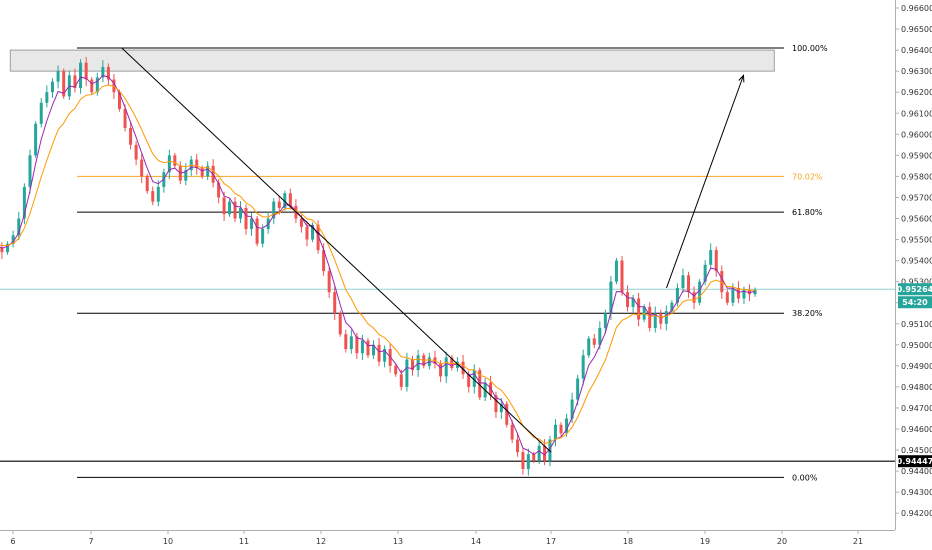  What do you see at coordinates (321, 541) in the screenshot?
I see `x-tick-label: 12` at bounding box center [321, 541].